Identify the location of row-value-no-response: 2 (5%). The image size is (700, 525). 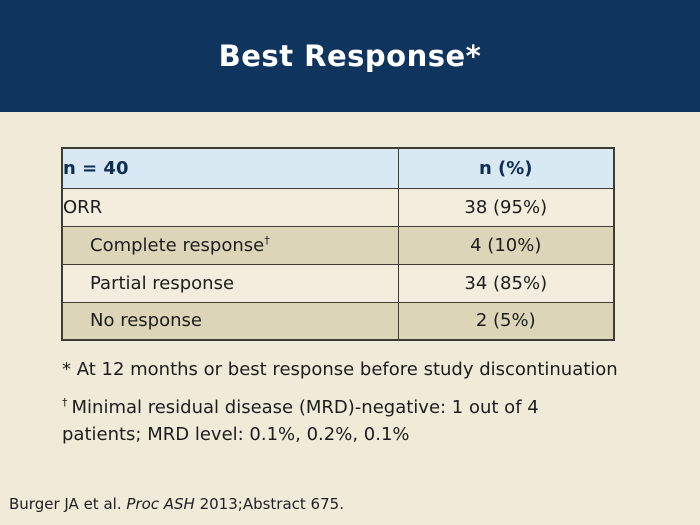
(506, 321).